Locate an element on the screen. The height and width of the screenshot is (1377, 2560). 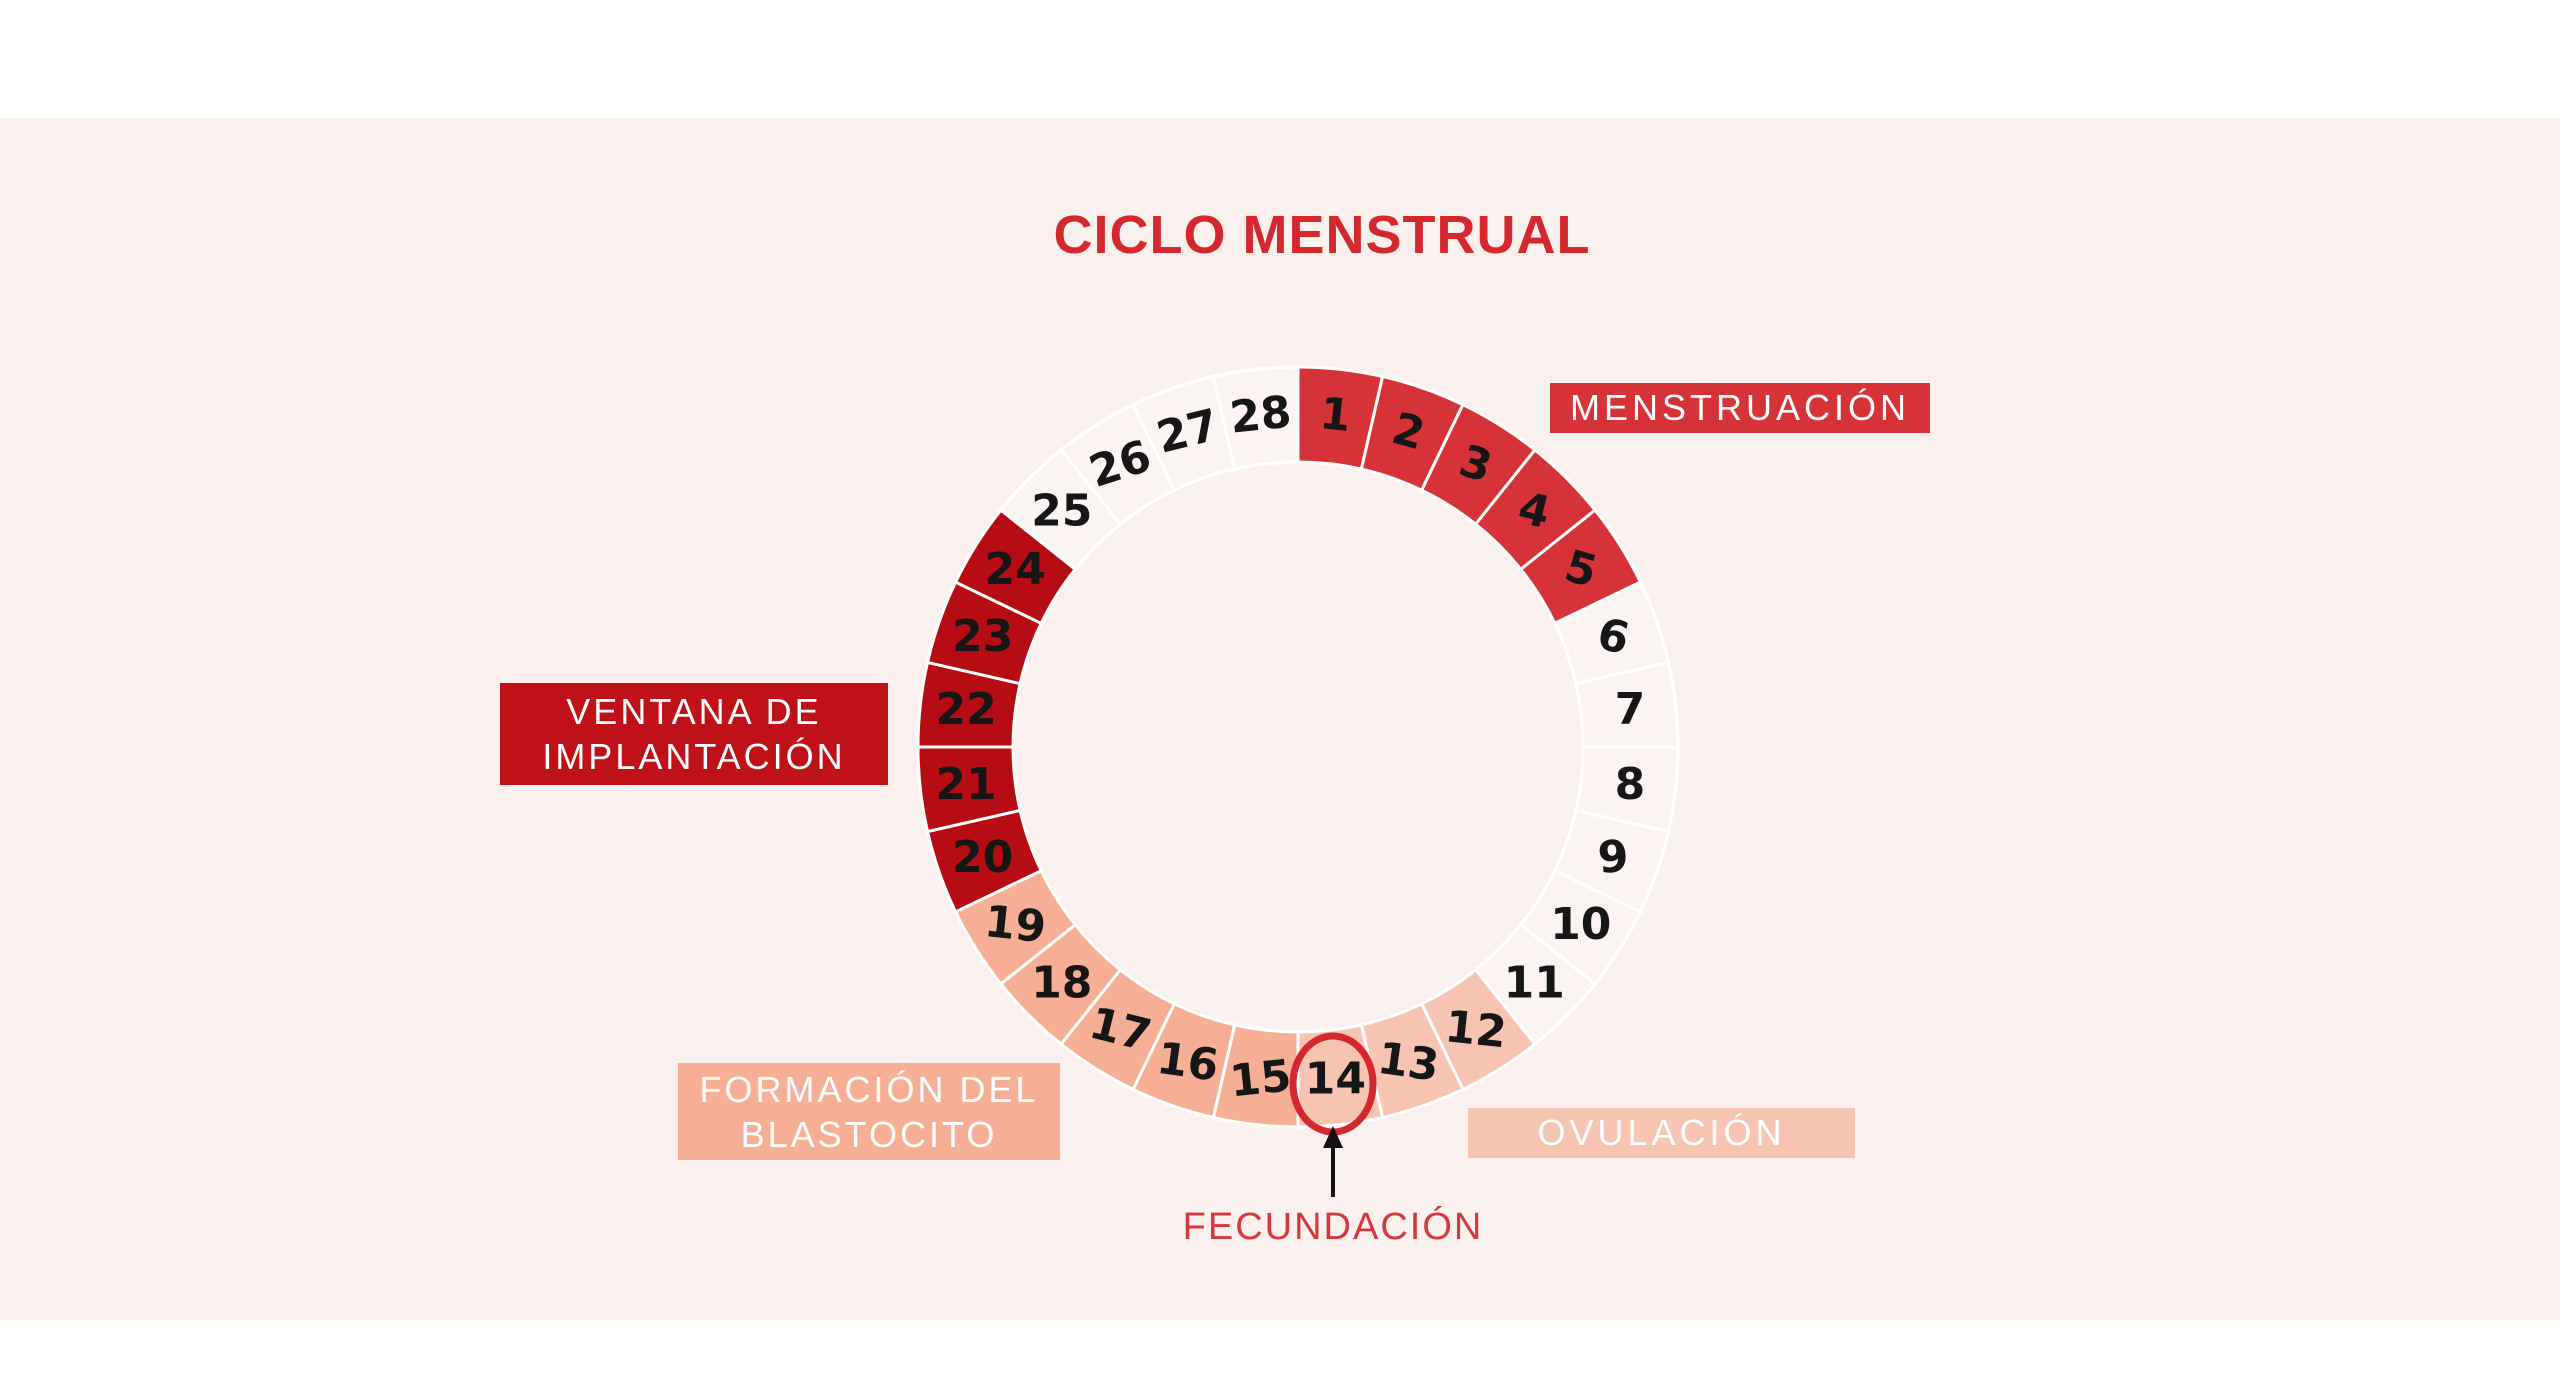
page-title: CICLO MENSTRUAL is located at coordinates (1322, 235).